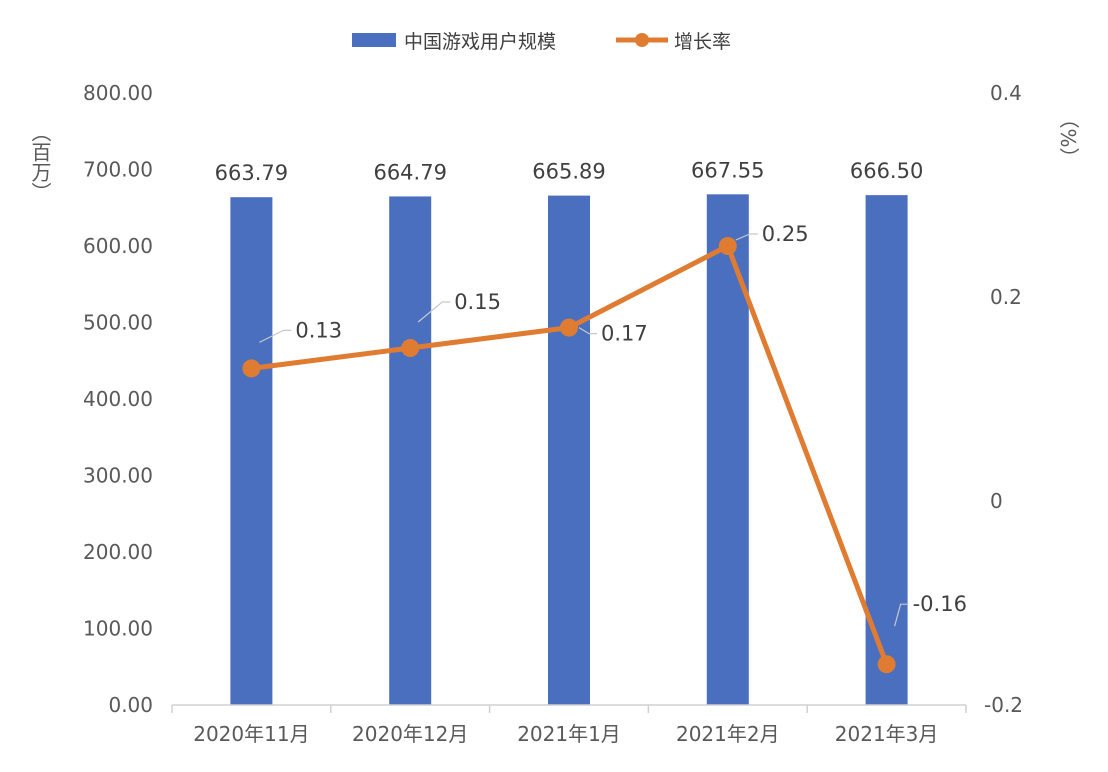 This screenshot has width=1108, height=772. What do you see at coordinates (318, 330) in the screenshot?
I see `line-data-label: 0.13` at bounding box center [318, 330].